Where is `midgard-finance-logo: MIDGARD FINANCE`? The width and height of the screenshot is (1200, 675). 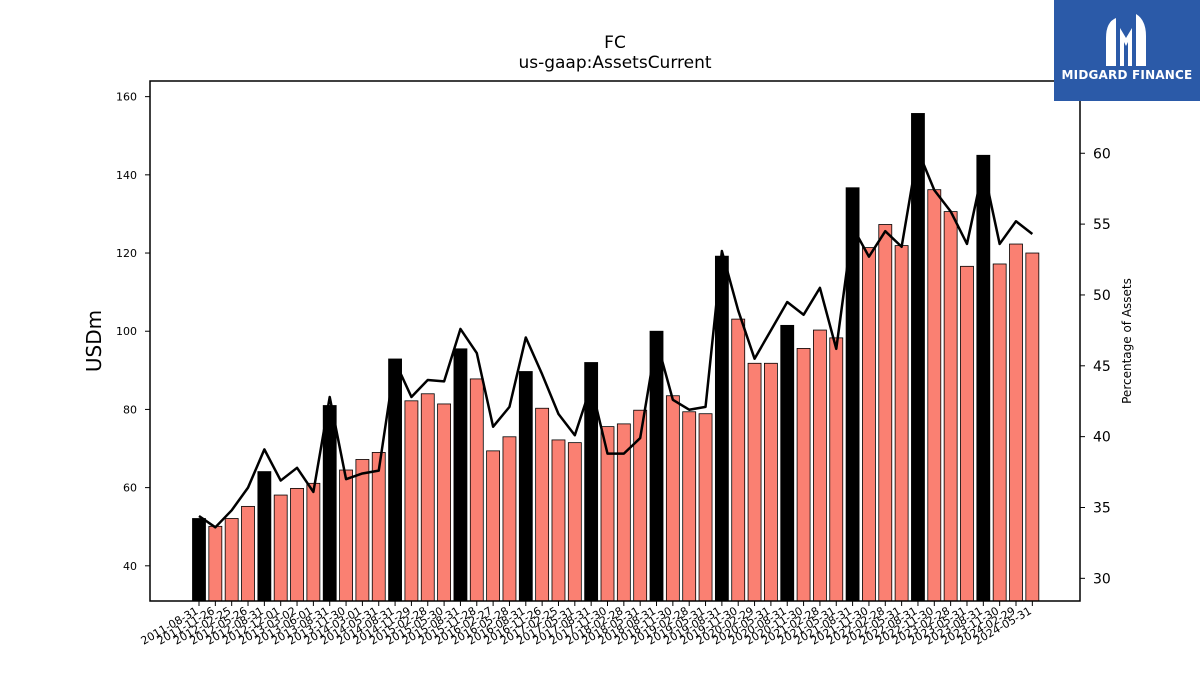
midgard-finance-logo: MIDGARD FINANCE is located at coordinates (1127, 50).